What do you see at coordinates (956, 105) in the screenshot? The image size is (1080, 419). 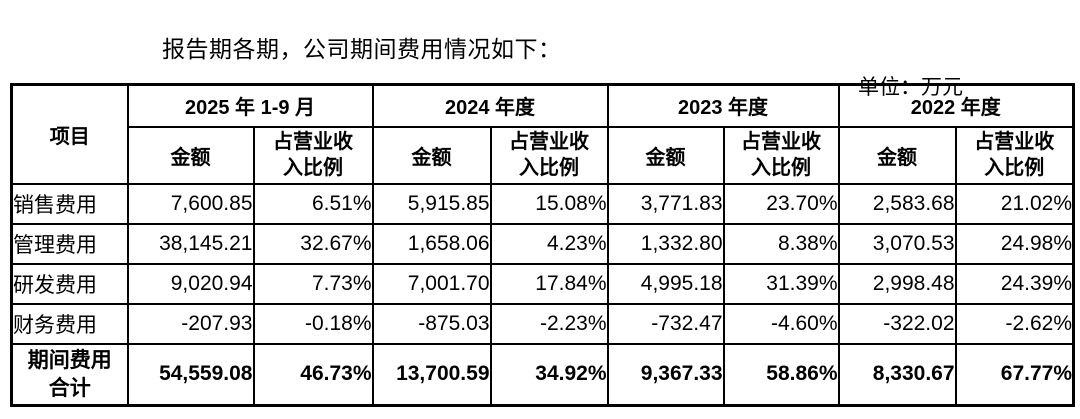 I see `period-header-2022: 2022 年度` at bounding box center [956, 105].